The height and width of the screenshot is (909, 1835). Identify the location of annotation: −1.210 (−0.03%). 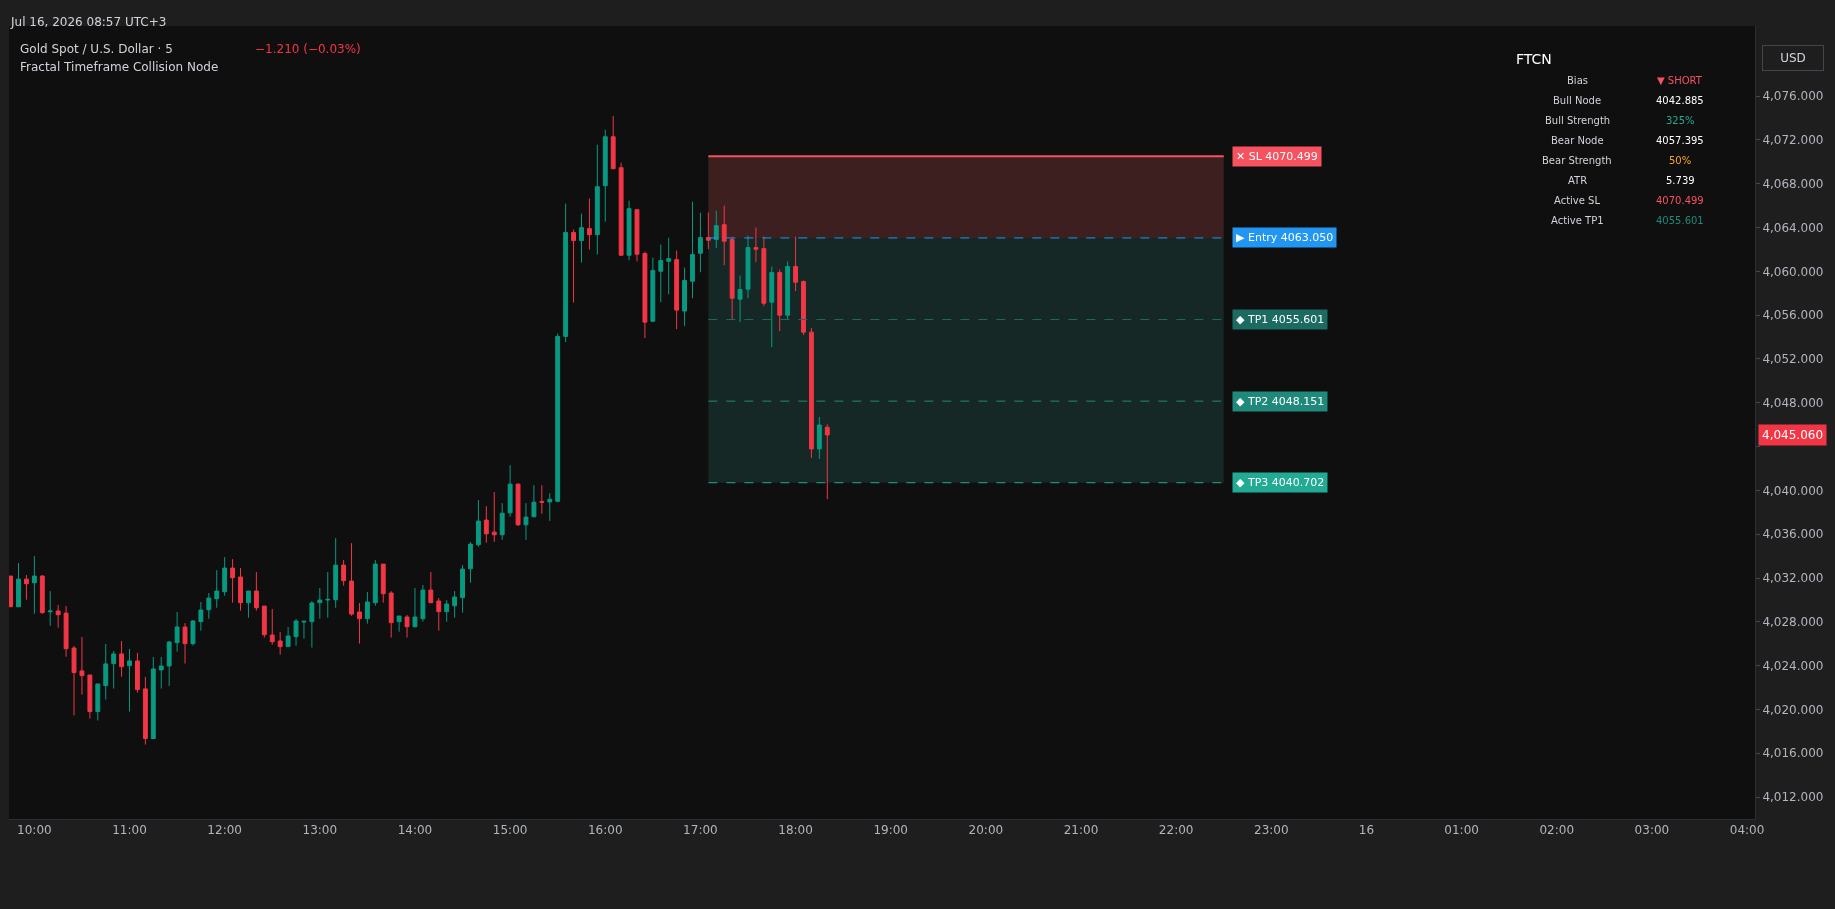
(308, 49).